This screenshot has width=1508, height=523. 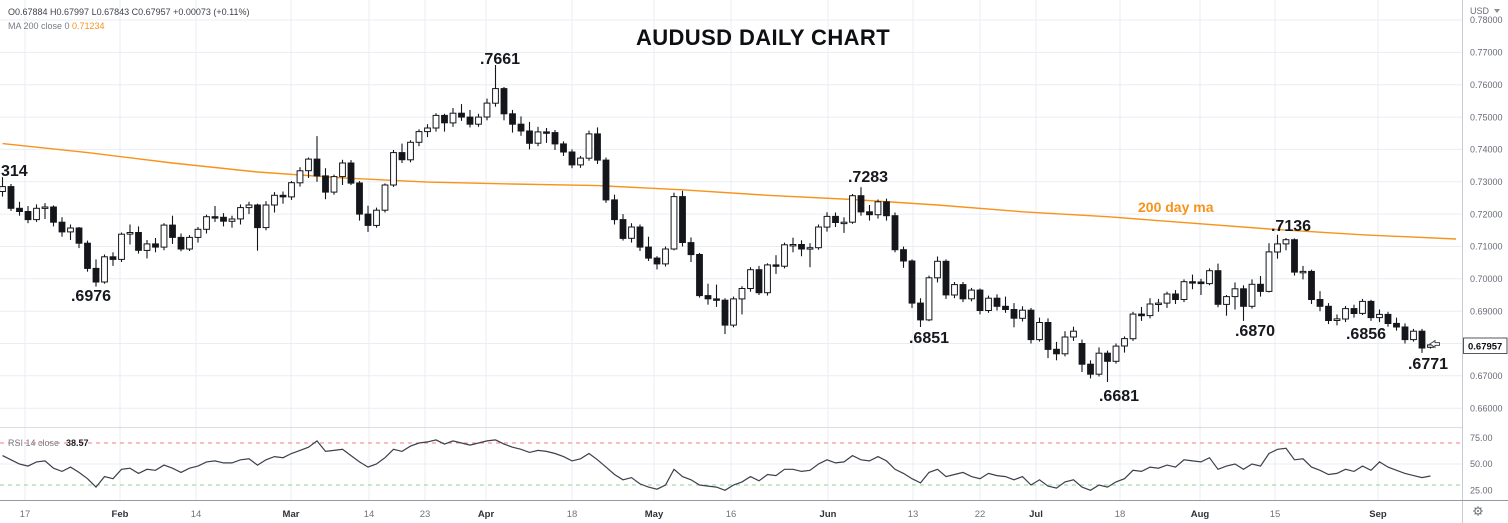 I want to click on rsi-legend: RSI 14 close 38.57, so click(x=48, y=443).